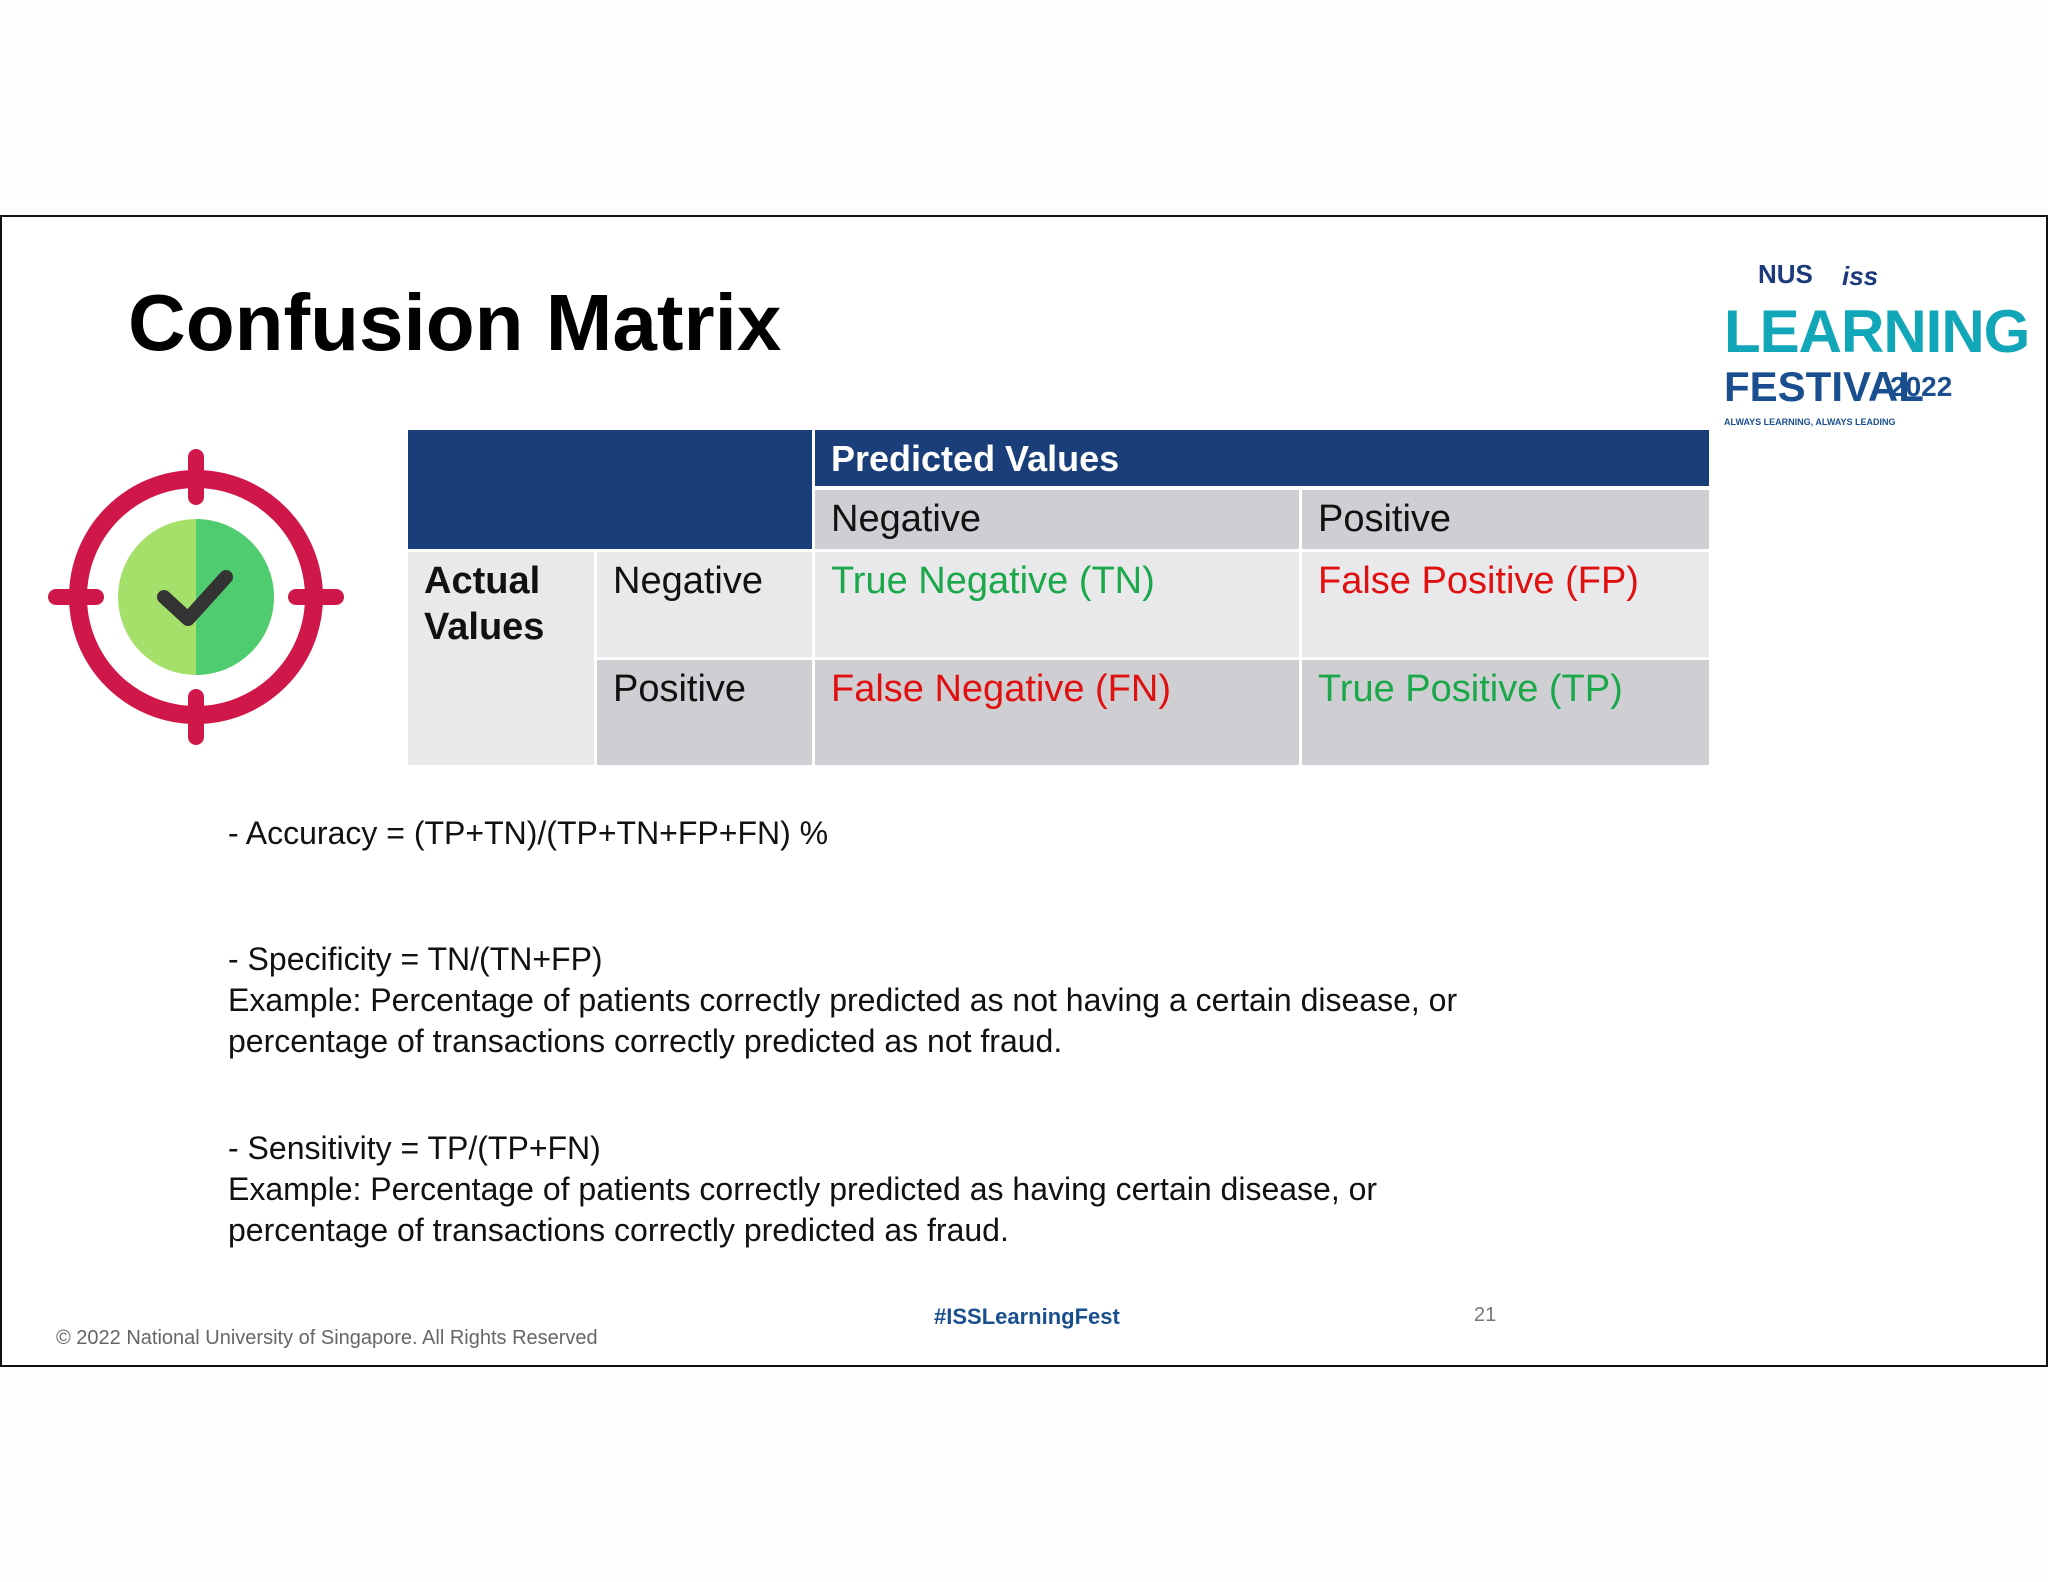 The width and height of the screenshot is (2048, 1582). I want to click on predicted-header: Predicted Values, so click(1262, 458).